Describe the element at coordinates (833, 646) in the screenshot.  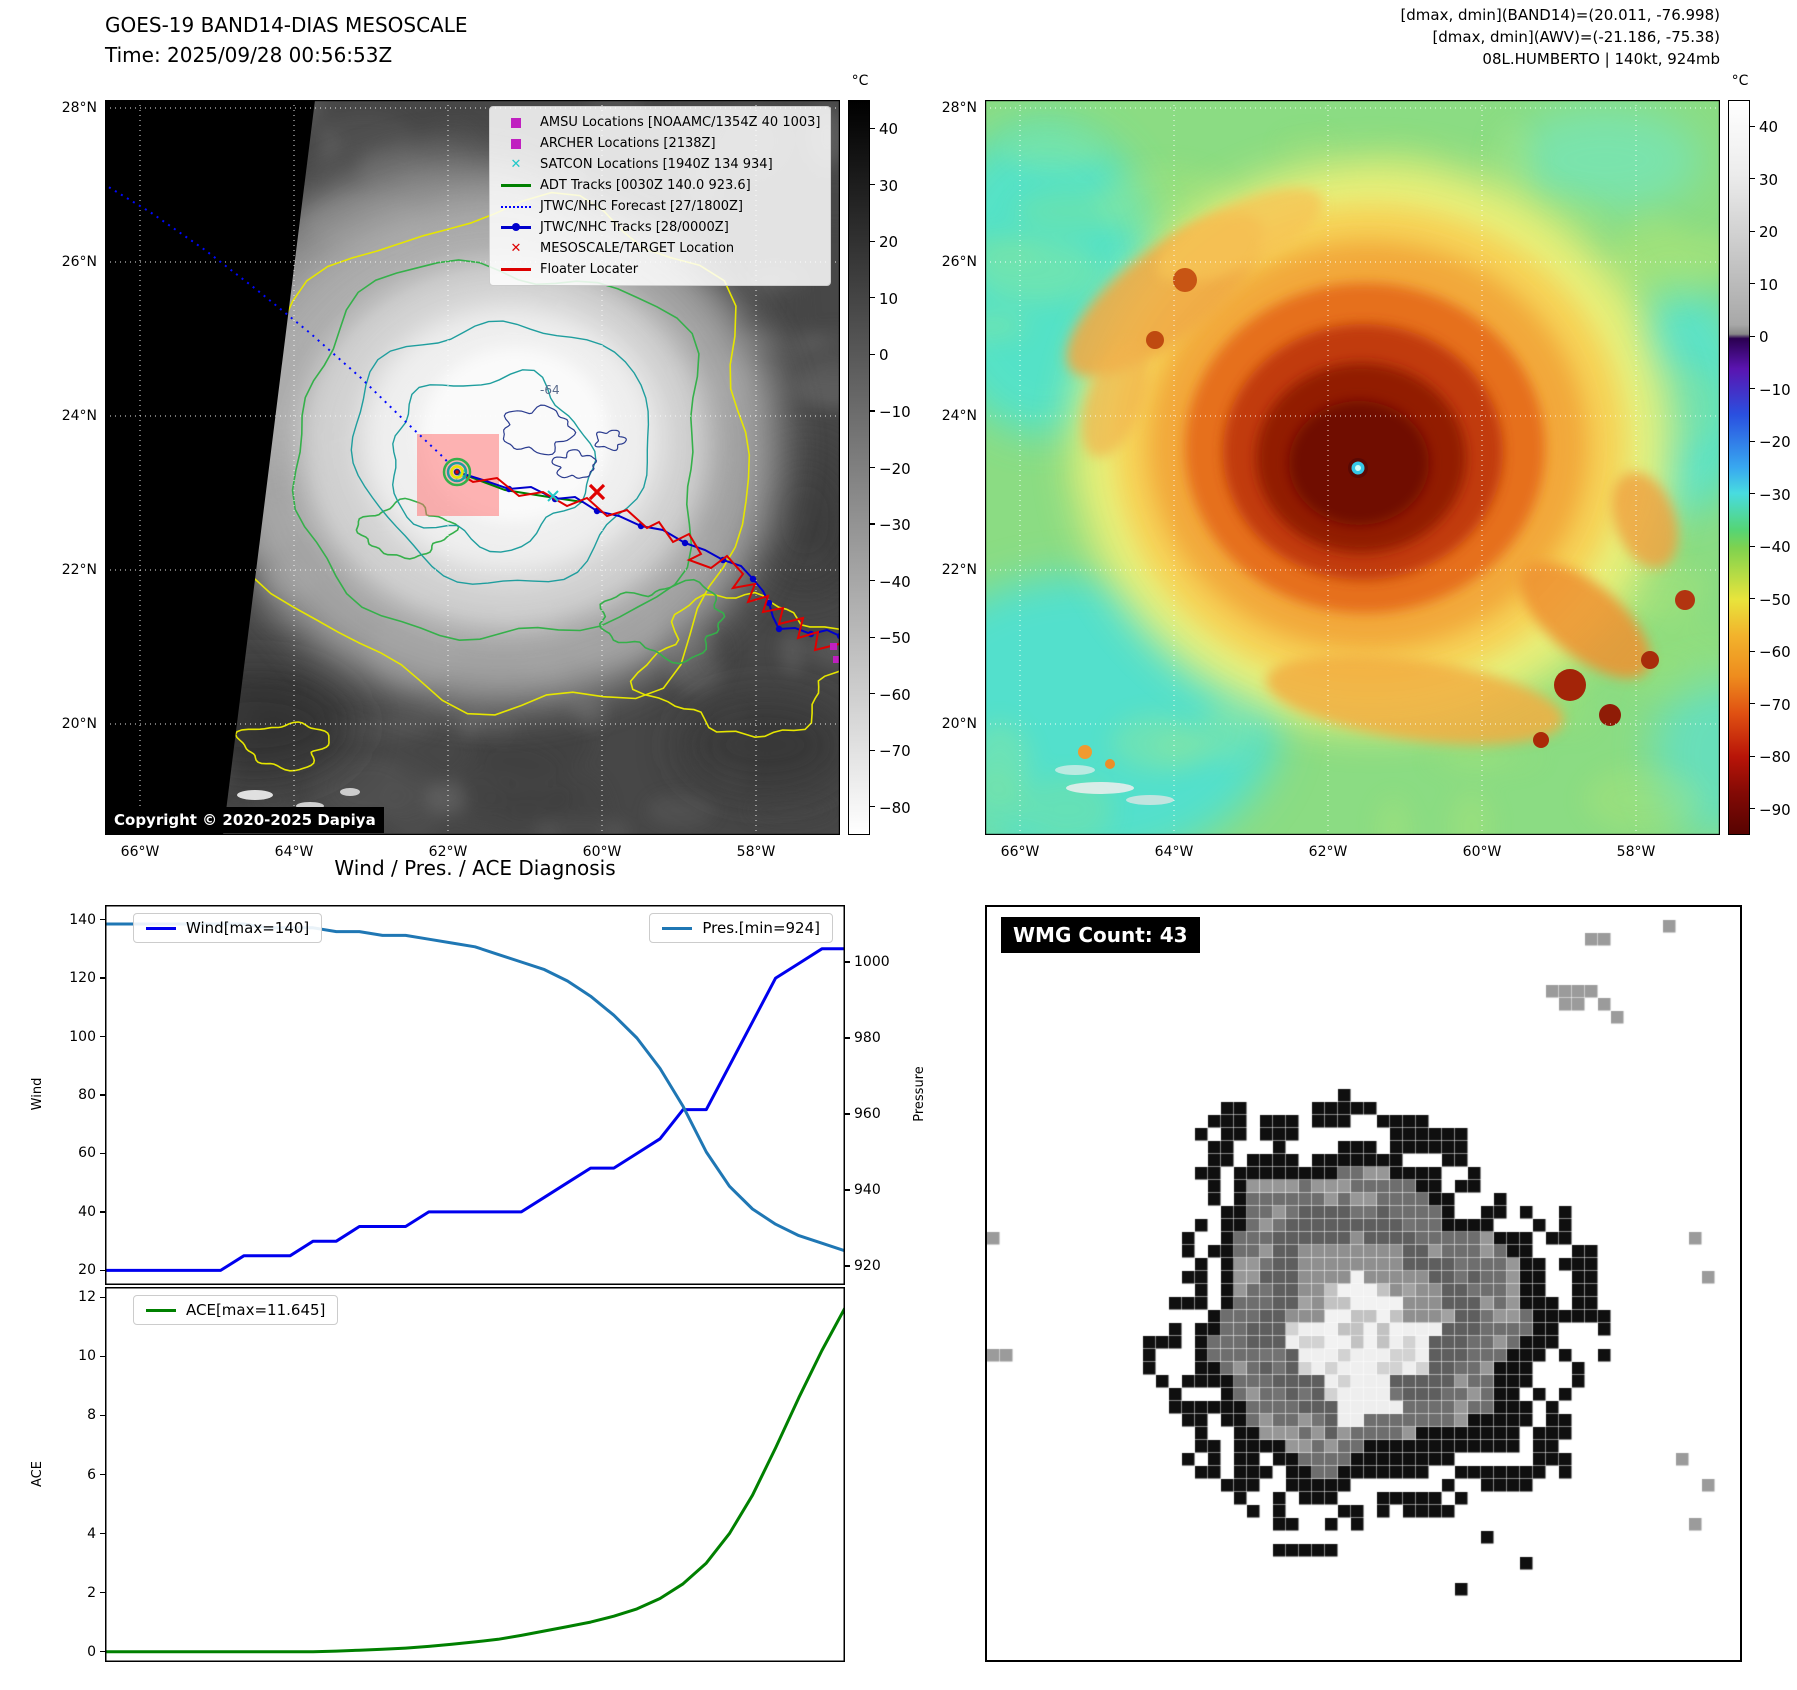
I see `amsu-marker` at that location.